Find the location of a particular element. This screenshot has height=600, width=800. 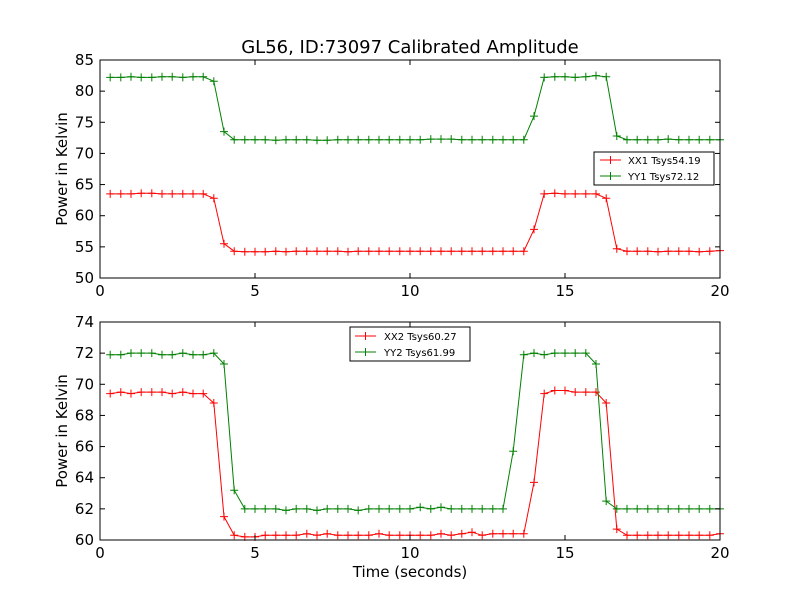

plot-0-legend: XX1 Tsys54.19 YY1 Tsys72.12 is located at coordinates (654, 168).